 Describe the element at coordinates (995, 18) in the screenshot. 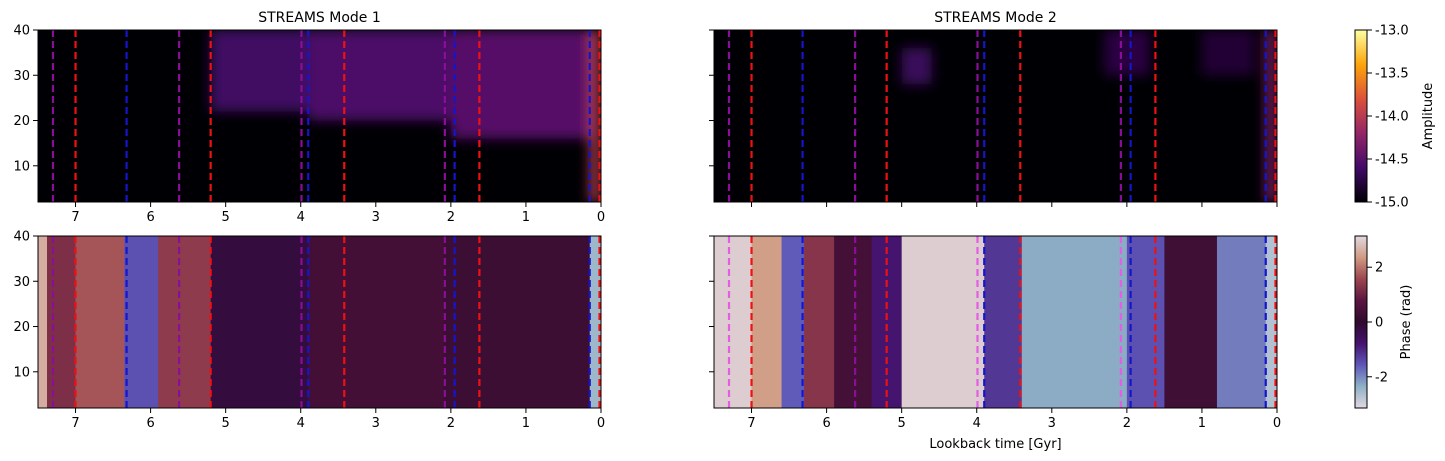

I see `panel-title-mode-2: STREAMS Mode 2` at that location.